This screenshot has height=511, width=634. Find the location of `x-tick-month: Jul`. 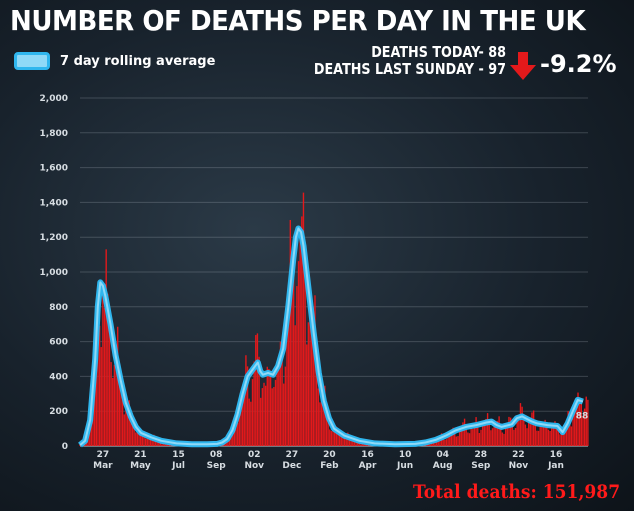

x-tick-month: Jul is located at coordinates (178, 466).